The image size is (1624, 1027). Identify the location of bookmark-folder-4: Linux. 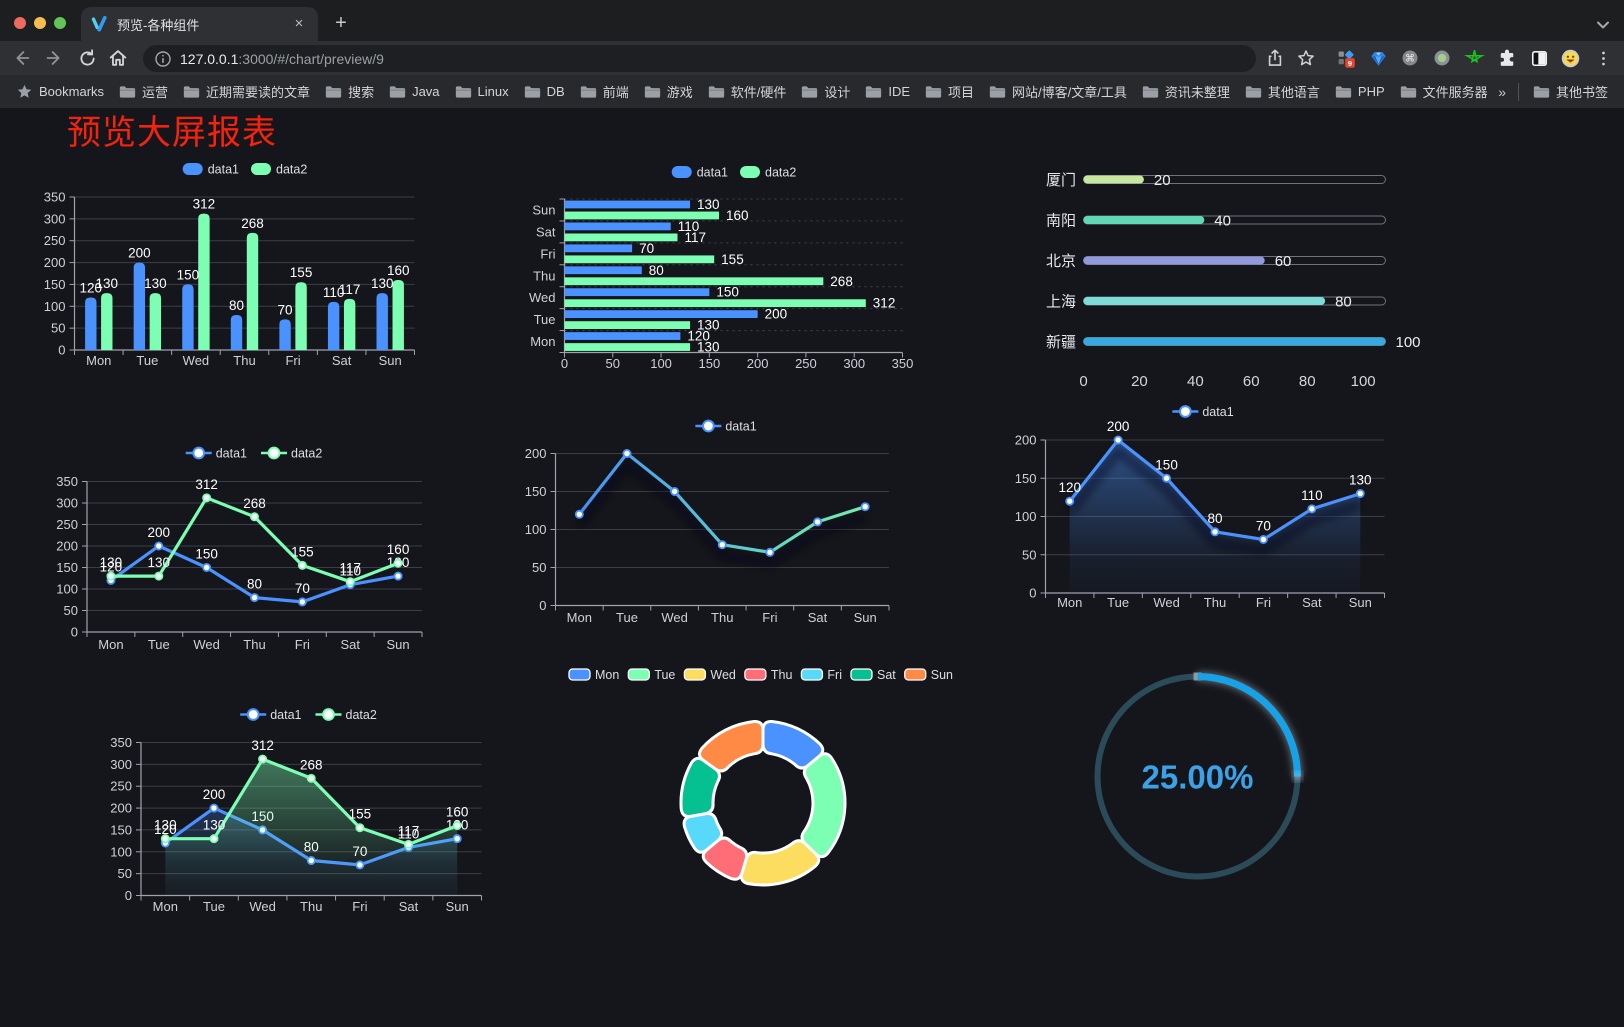
(482, 91).